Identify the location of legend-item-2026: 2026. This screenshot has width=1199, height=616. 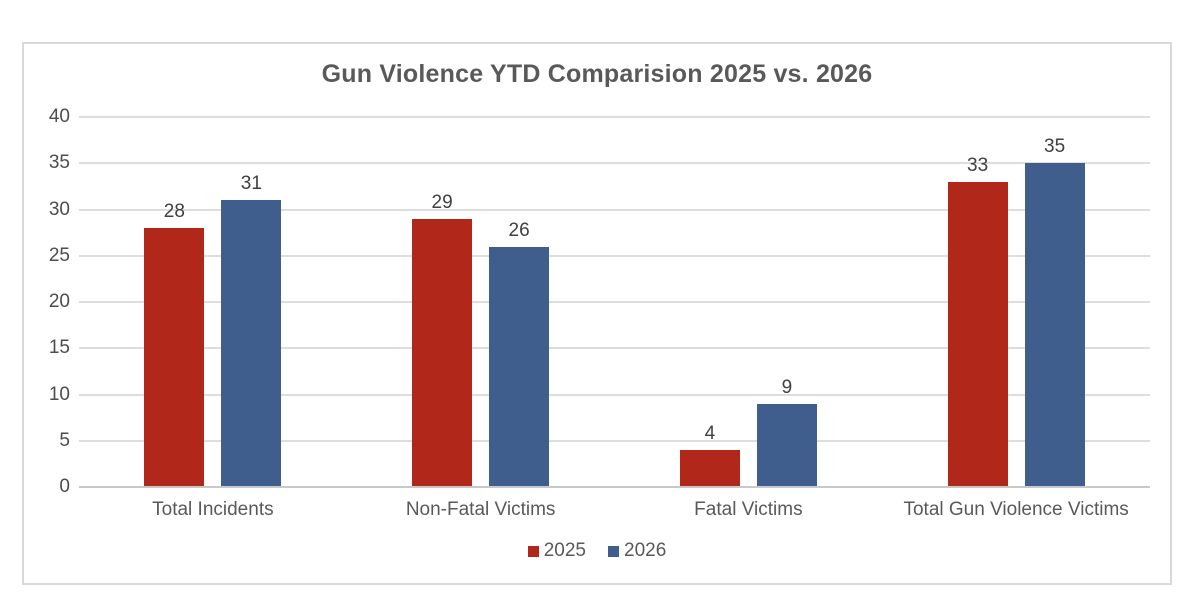
(637, 551).